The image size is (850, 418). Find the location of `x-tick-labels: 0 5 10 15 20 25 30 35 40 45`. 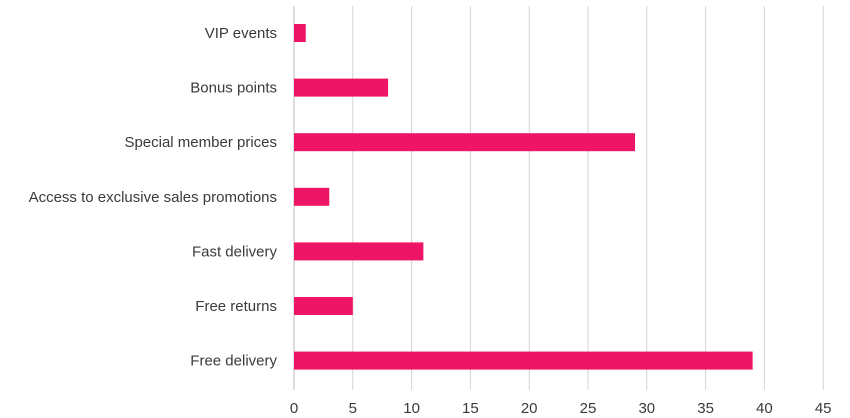

x-tick-labels: 0 5 10 15 20 25 30 35 40 45 is located at coordinates (561, 408).